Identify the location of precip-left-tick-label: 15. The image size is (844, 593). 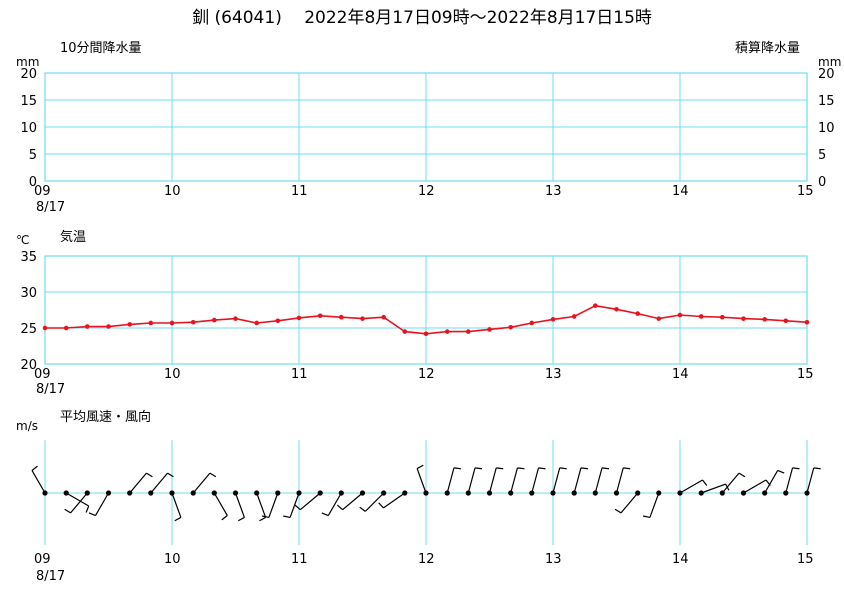
(28, 101).